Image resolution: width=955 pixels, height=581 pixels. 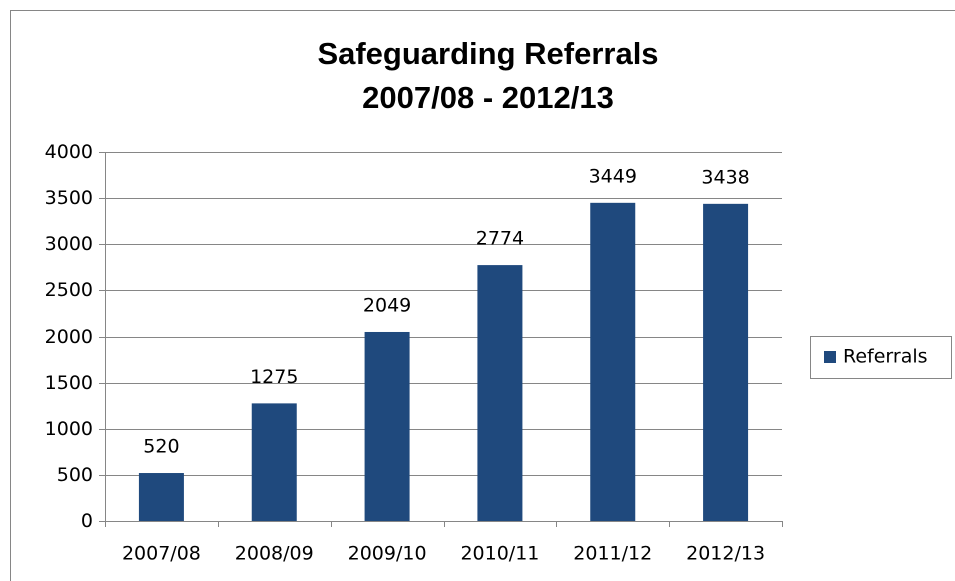 What do you see at coordinates (69, 383) in the screenshot?
I see `y-tick-label: 1500` at bounding box center [69, 383].